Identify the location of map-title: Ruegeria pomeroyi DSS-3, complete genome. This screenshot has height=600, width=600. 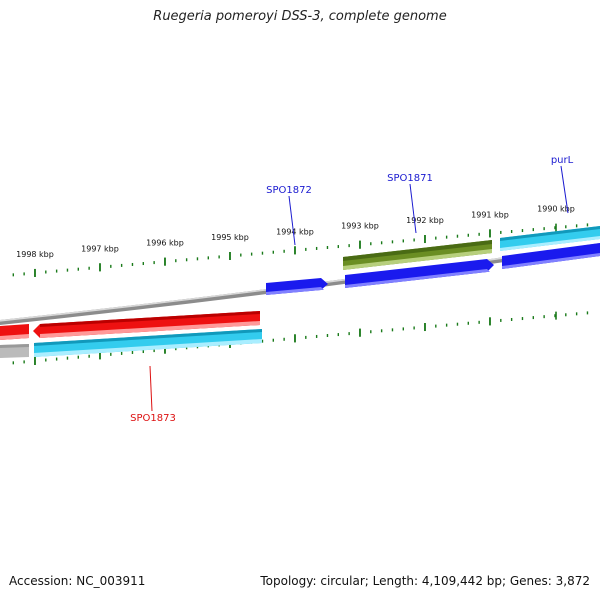
(300, 16).